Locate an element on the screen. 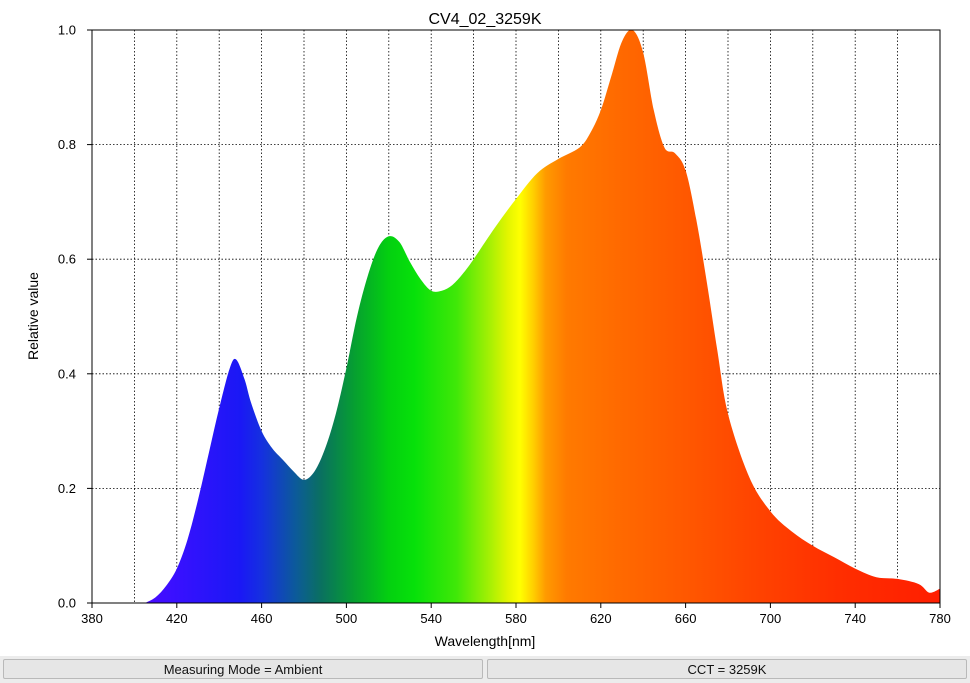 This screenshot has height=683, width=970. x-axis-ticks: 380 420 460 500 540 580 620 660 700 740 780 is located at coordinates (516, 614).